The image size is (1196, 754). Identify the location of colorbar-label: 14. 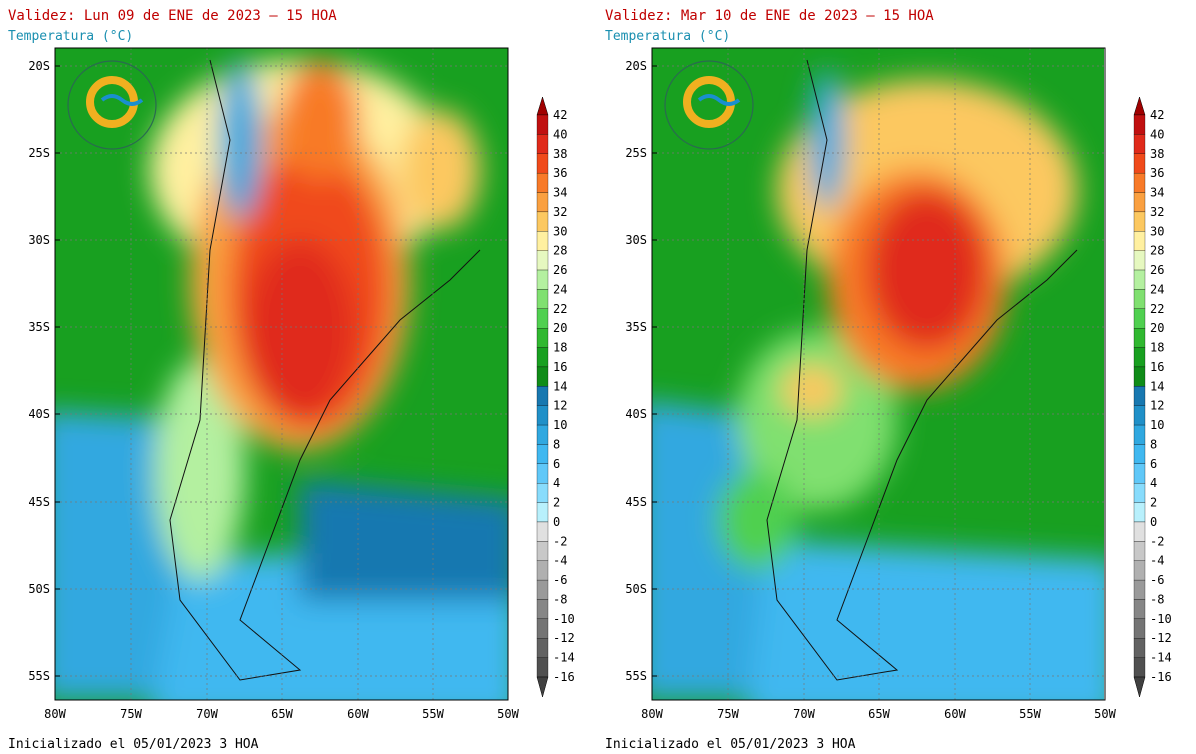
(1157, 386).